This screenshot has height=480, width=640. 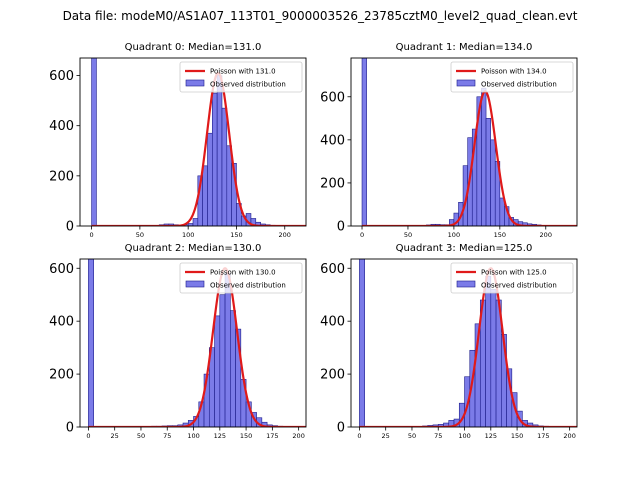 I want to click on legend-poisson-label: Poisson with 125.0, so click(x=514, y=273).